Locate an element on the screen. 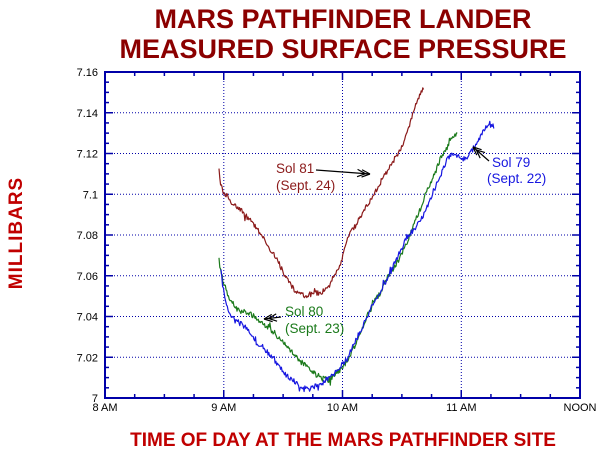 The height and width of the screenshot is (463, 606). annotation-sol81-date: (Sept. 24) is located at coordinates (305, 185).